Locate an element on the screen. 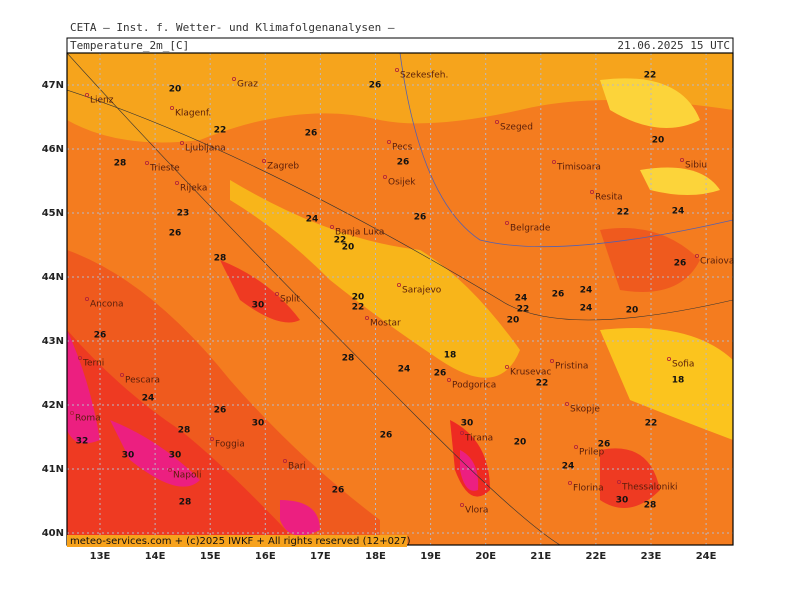 This screenshot has height=600, width=800. city-label: Florina is located at coordinates (588, 489).